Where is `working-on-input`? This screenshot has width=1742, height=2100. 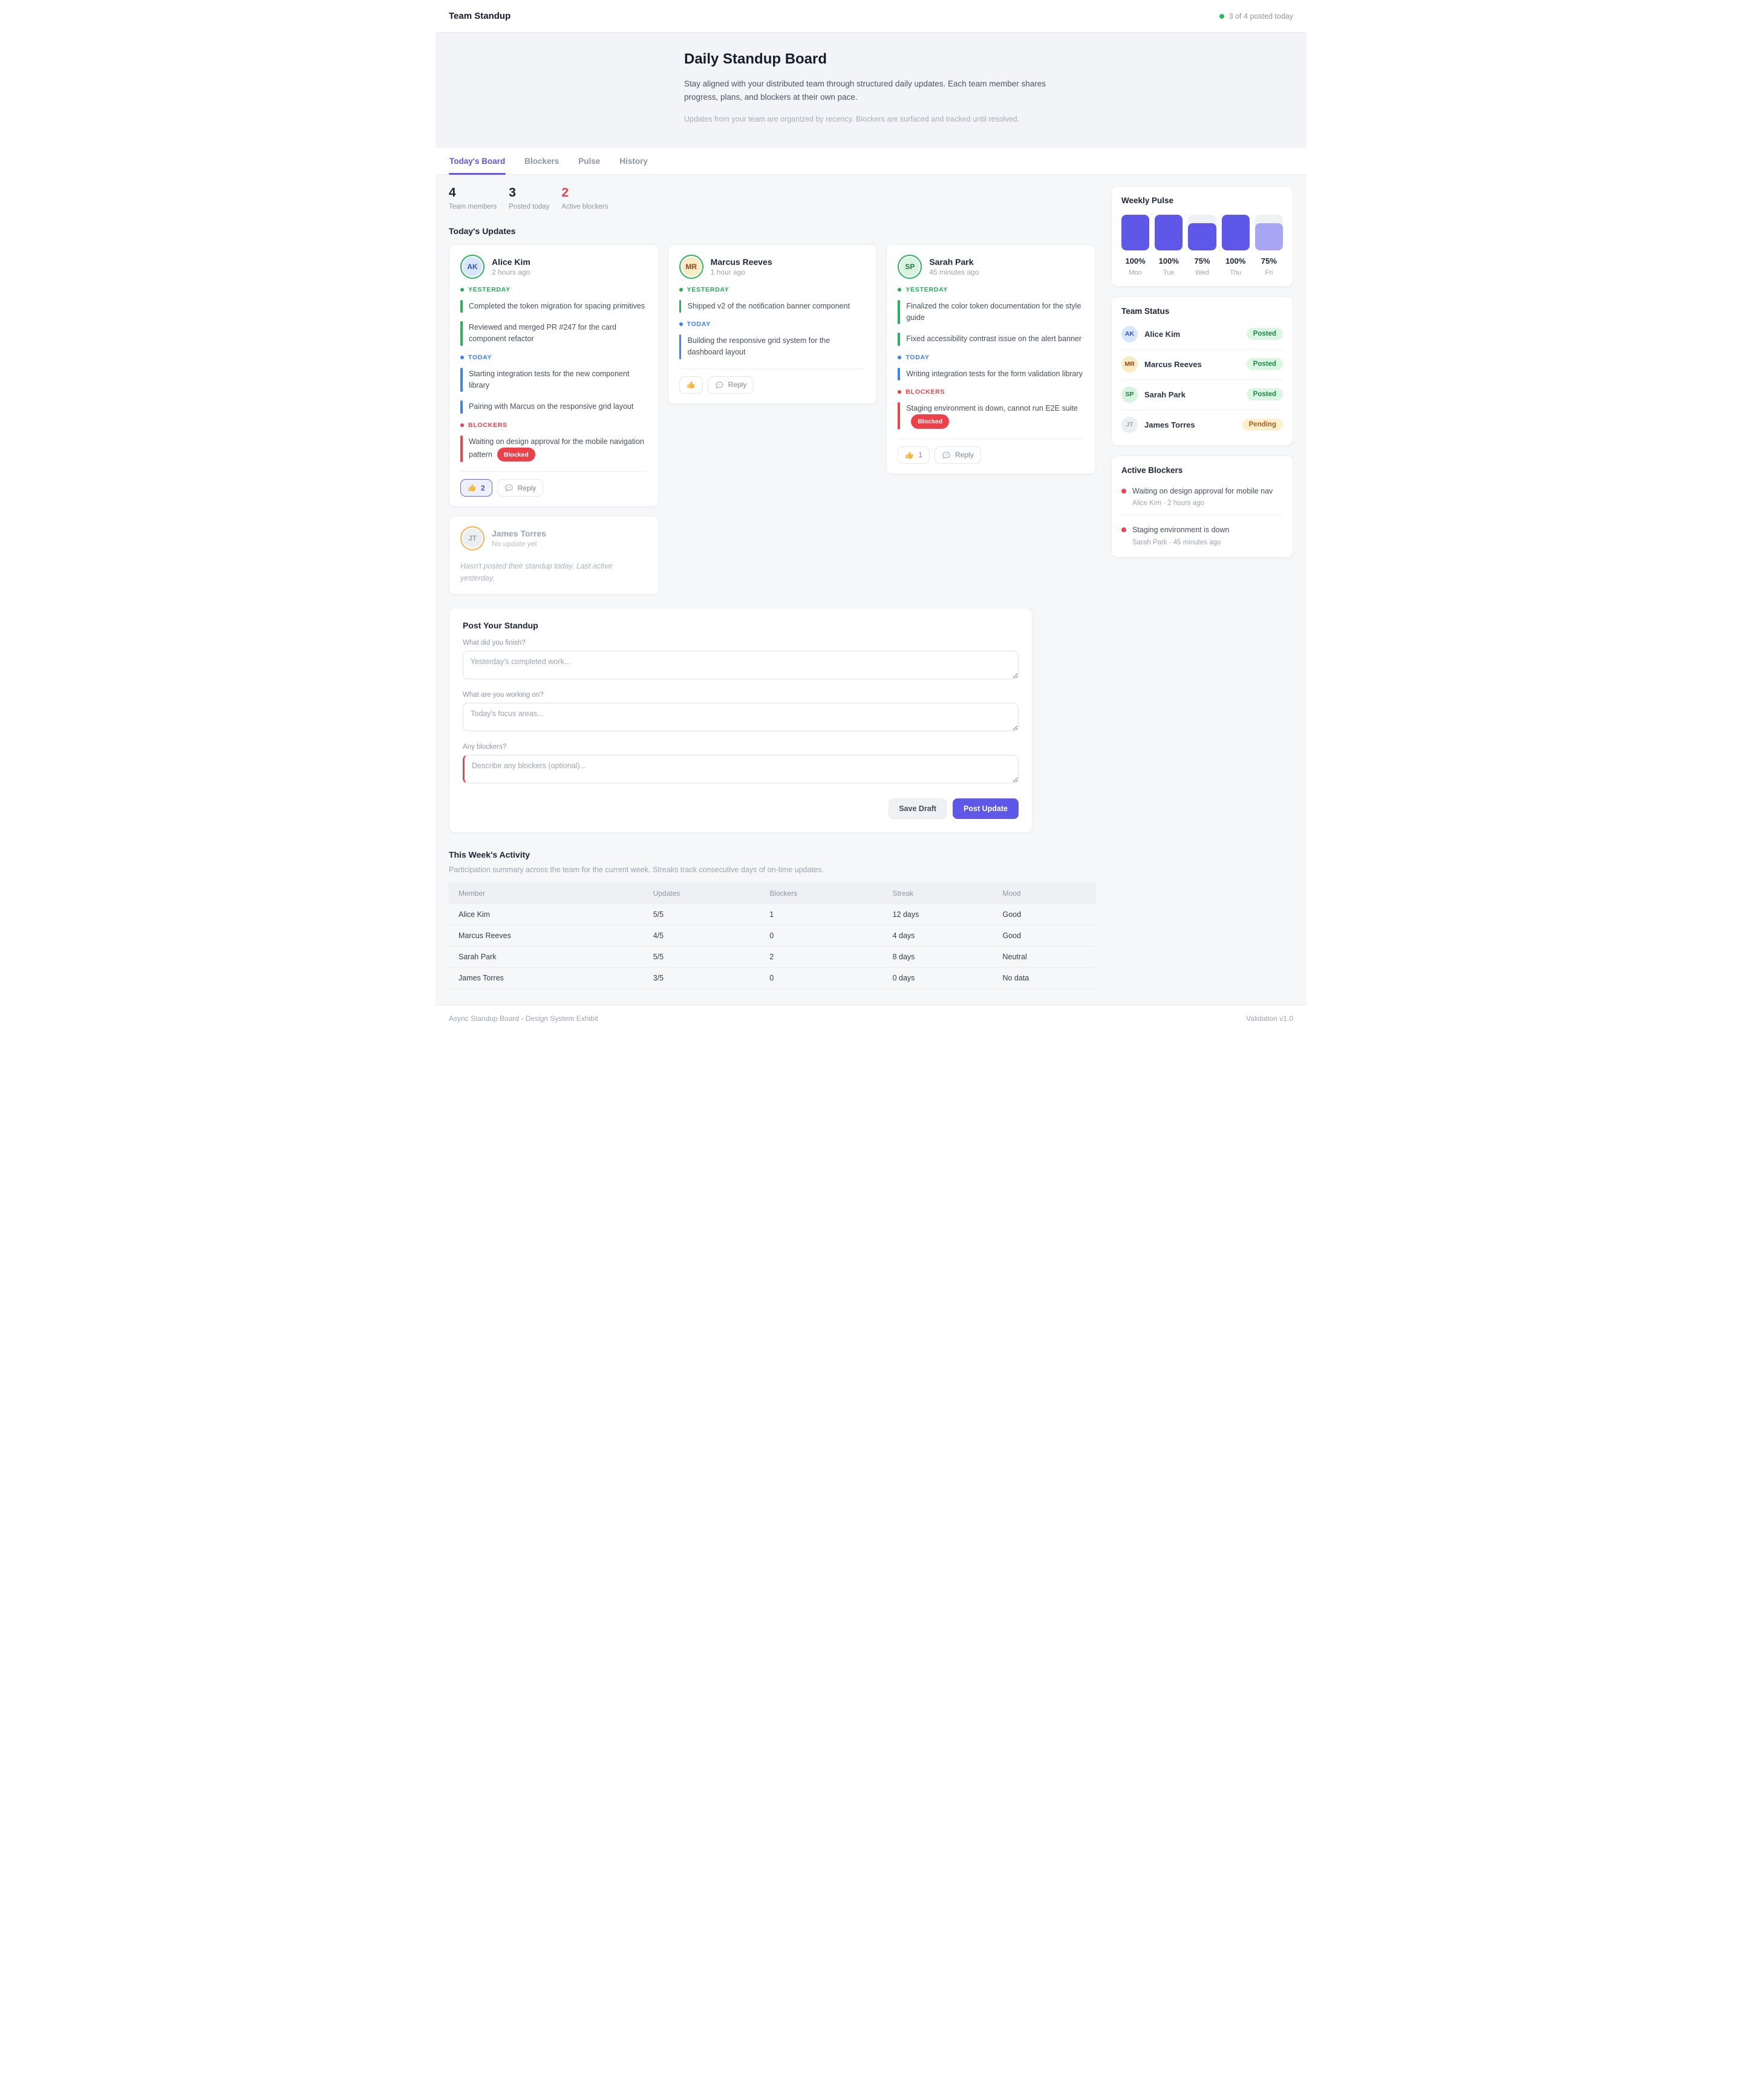 working-on-input is located at coordinates (741, 717).